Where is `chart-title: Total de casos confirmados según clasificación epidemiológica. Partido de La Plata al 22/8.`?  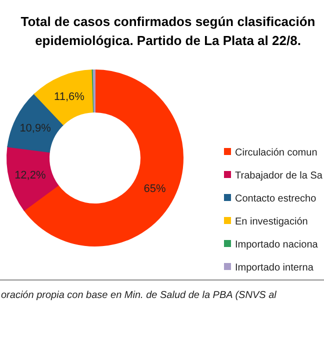
chart-title: Total de casos confirmados según clasificación epidemiológica. Partido de La Plata al 22/8. is located at coordinates (168, 31).